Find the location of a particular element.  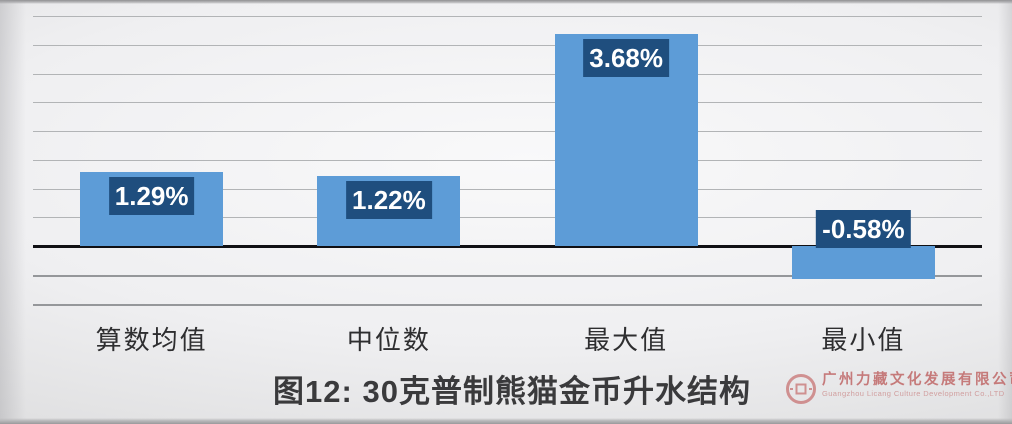

category-label: 中位数 is located at coordinates (388, 341).